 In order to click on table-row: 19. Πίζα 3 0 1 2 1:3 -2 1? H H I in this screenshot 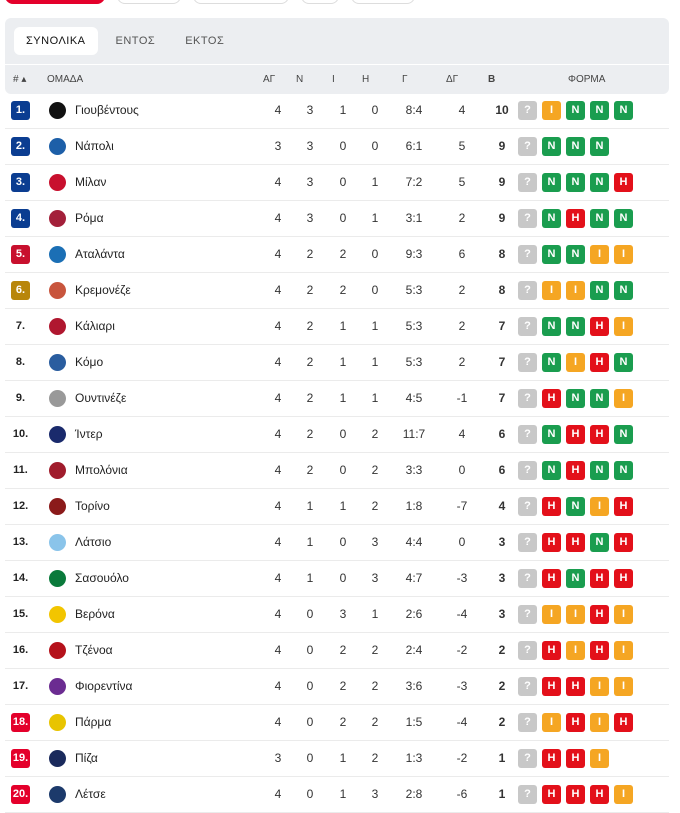, I will do `click(337, 759)`.